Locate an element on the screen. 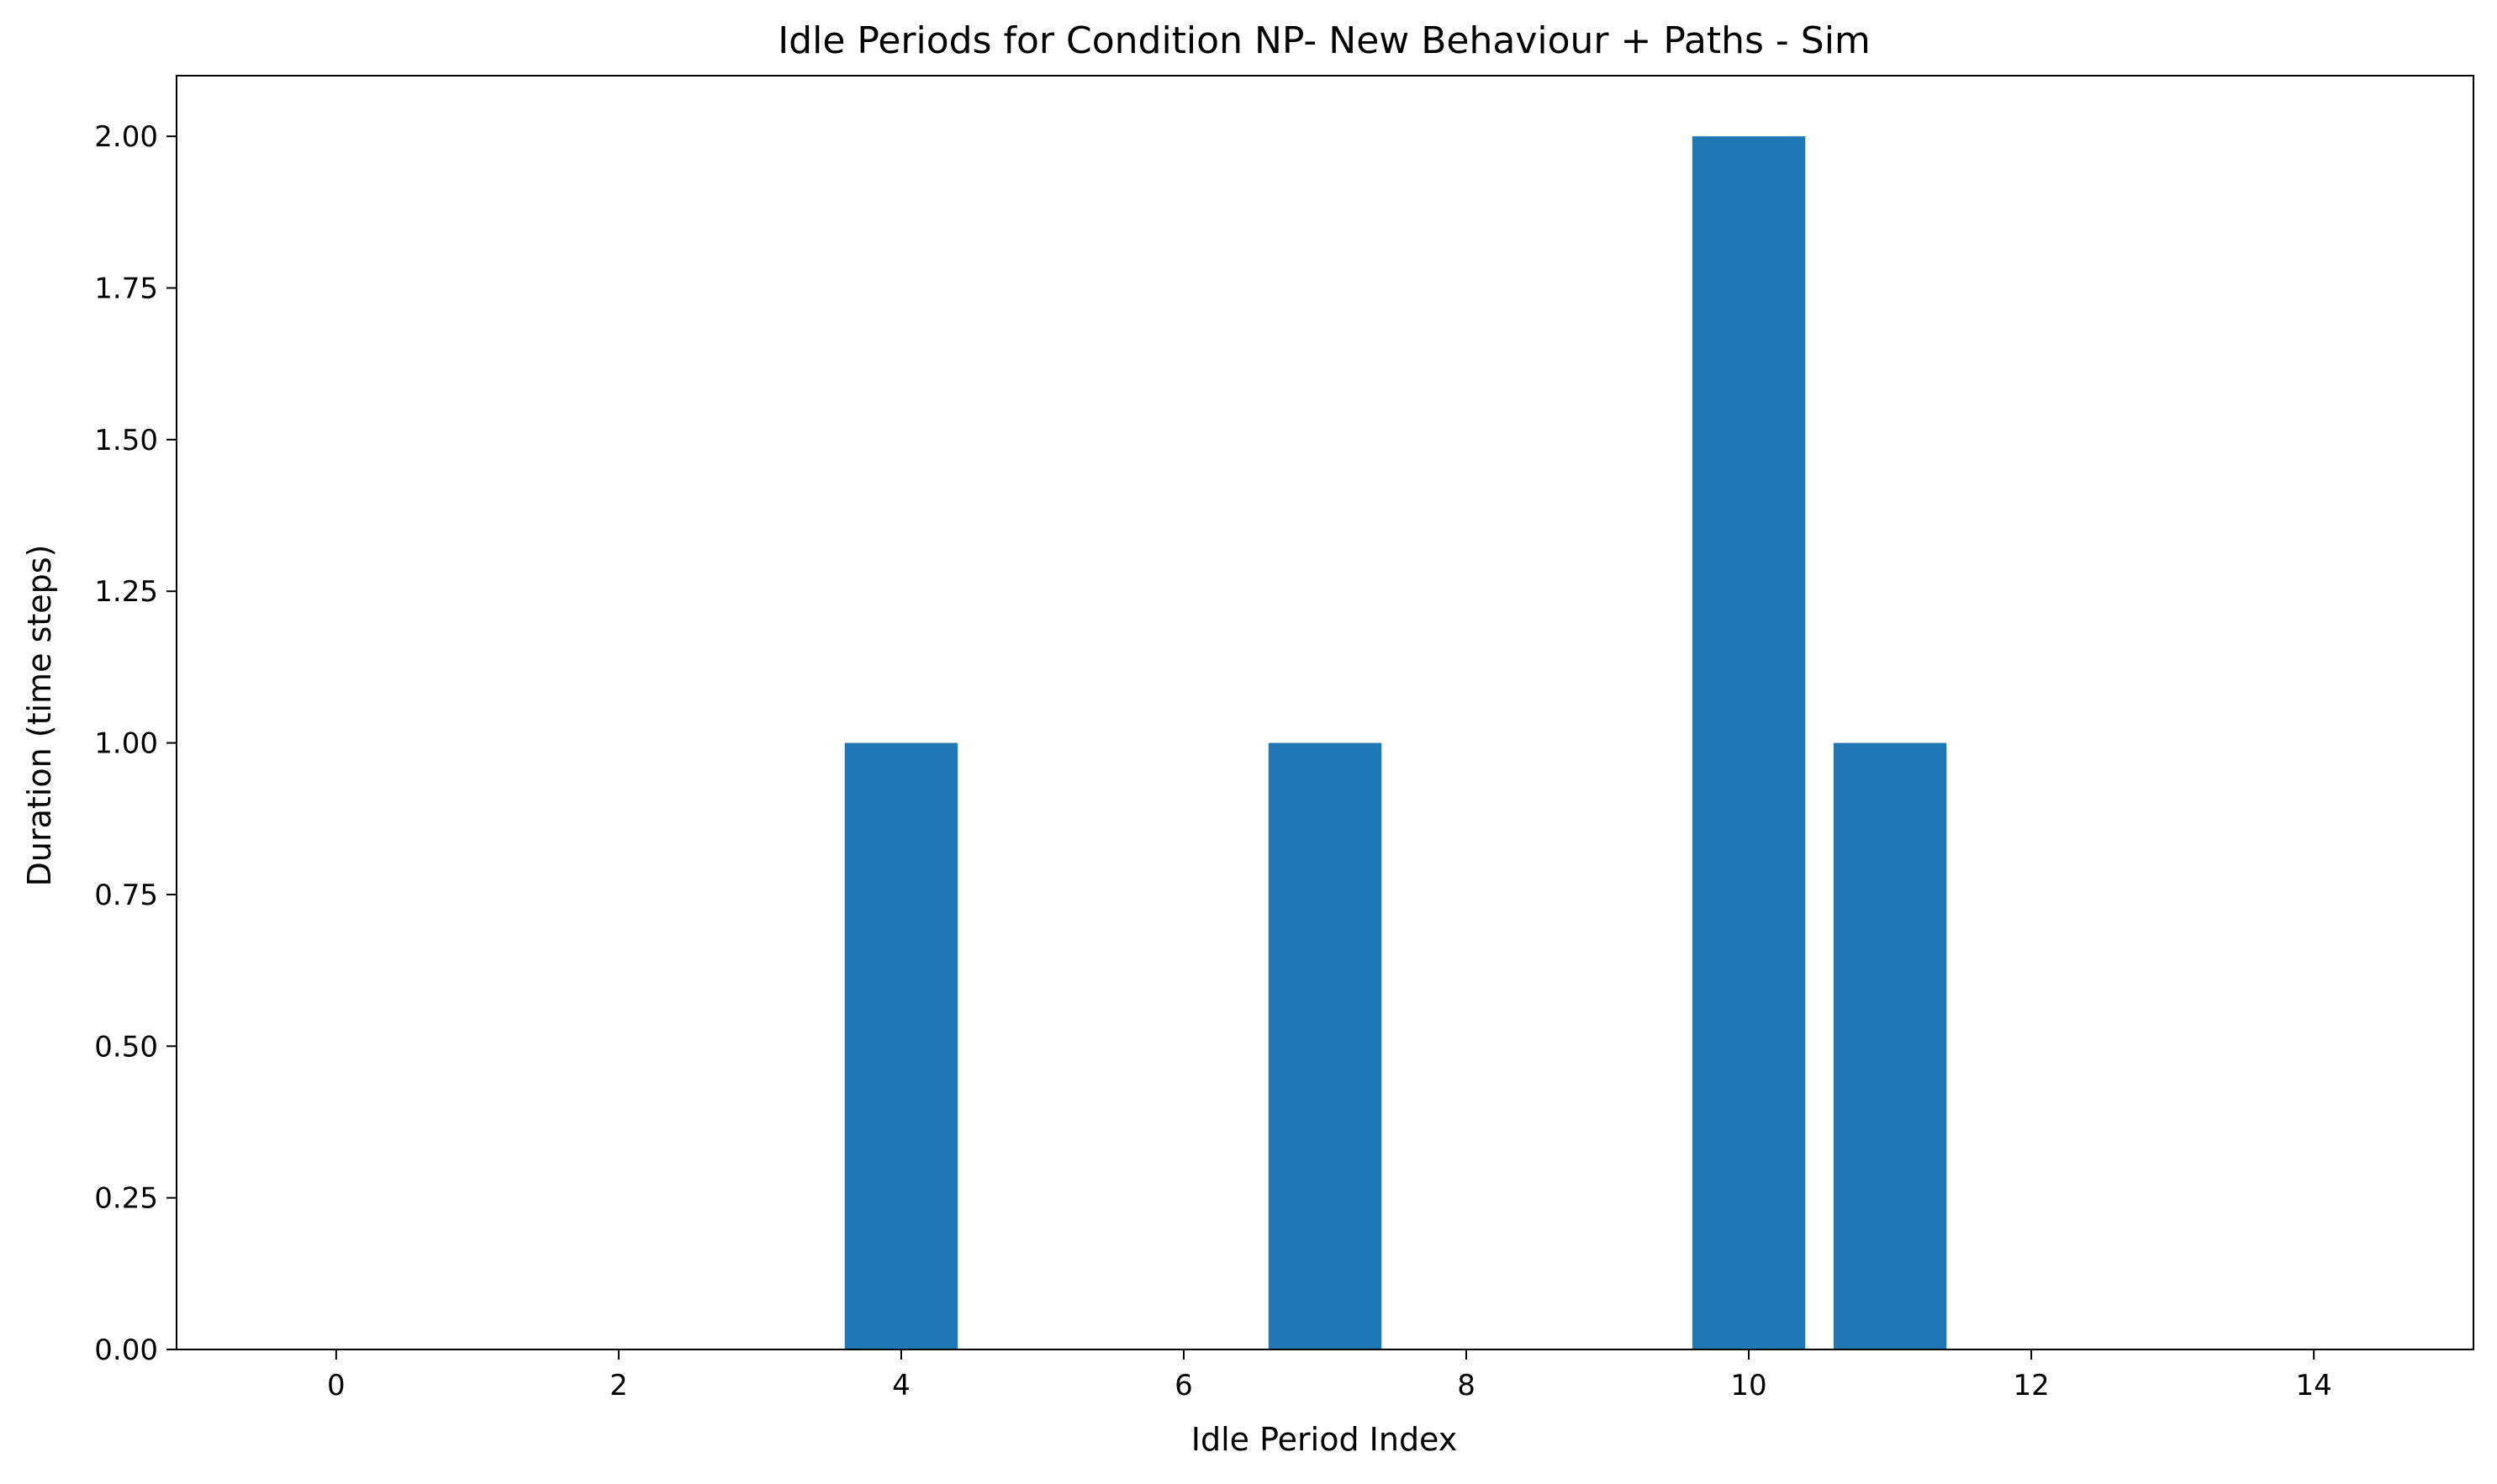 The height and width of the screenshot is (1484, 2497). y-axis-label: Duration (time steps) is located at coordinates (39, 716).